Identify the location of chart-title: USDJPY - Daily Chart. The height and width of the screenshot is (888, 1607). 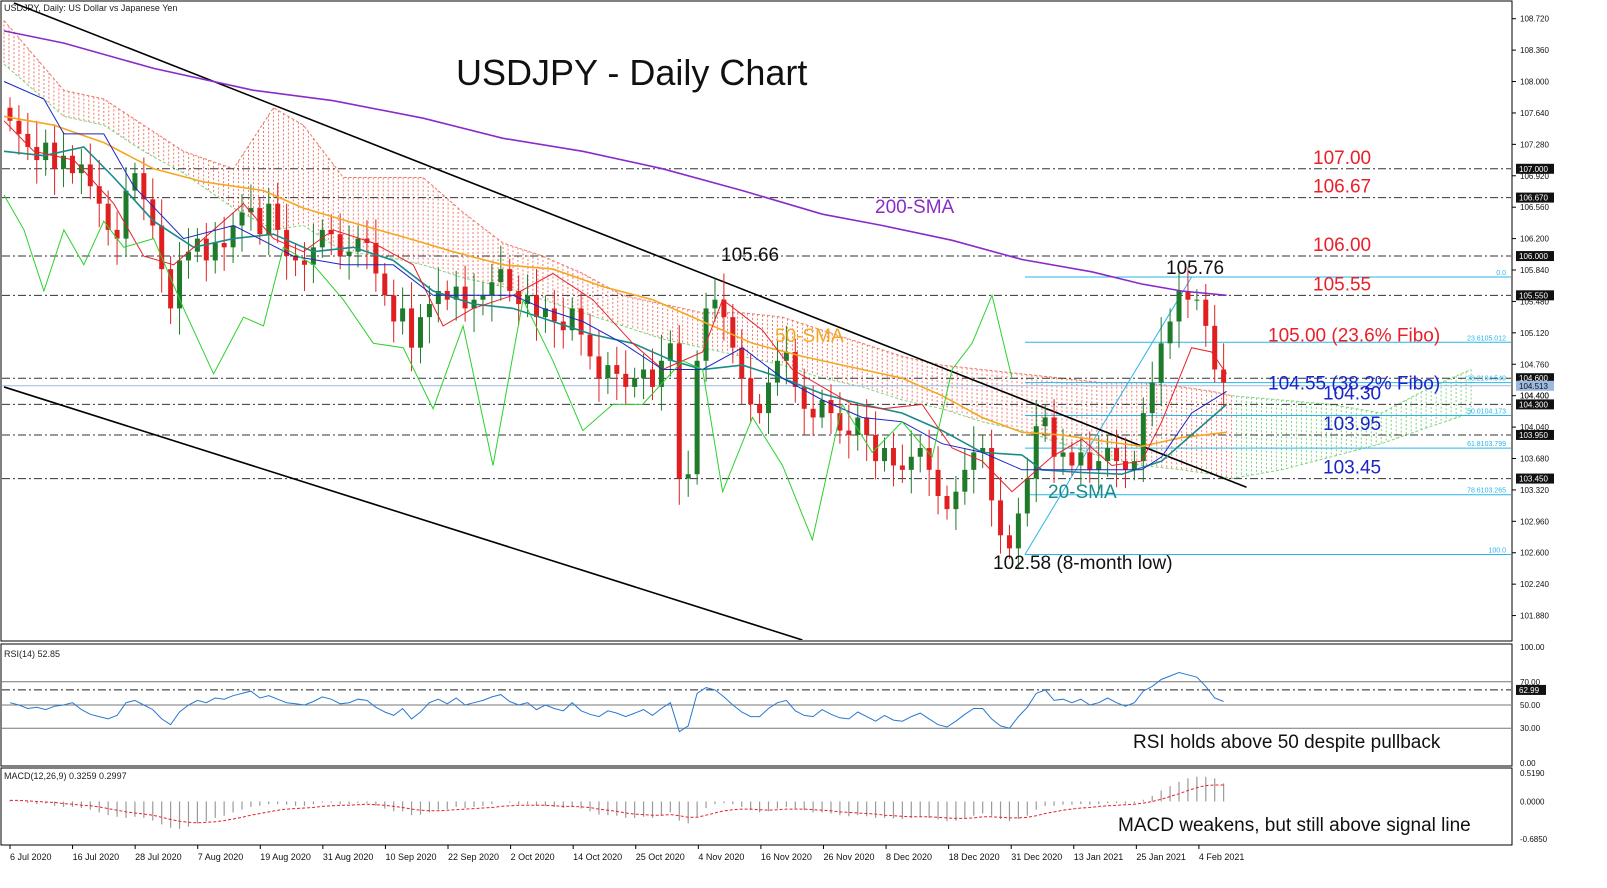
(631, 72).